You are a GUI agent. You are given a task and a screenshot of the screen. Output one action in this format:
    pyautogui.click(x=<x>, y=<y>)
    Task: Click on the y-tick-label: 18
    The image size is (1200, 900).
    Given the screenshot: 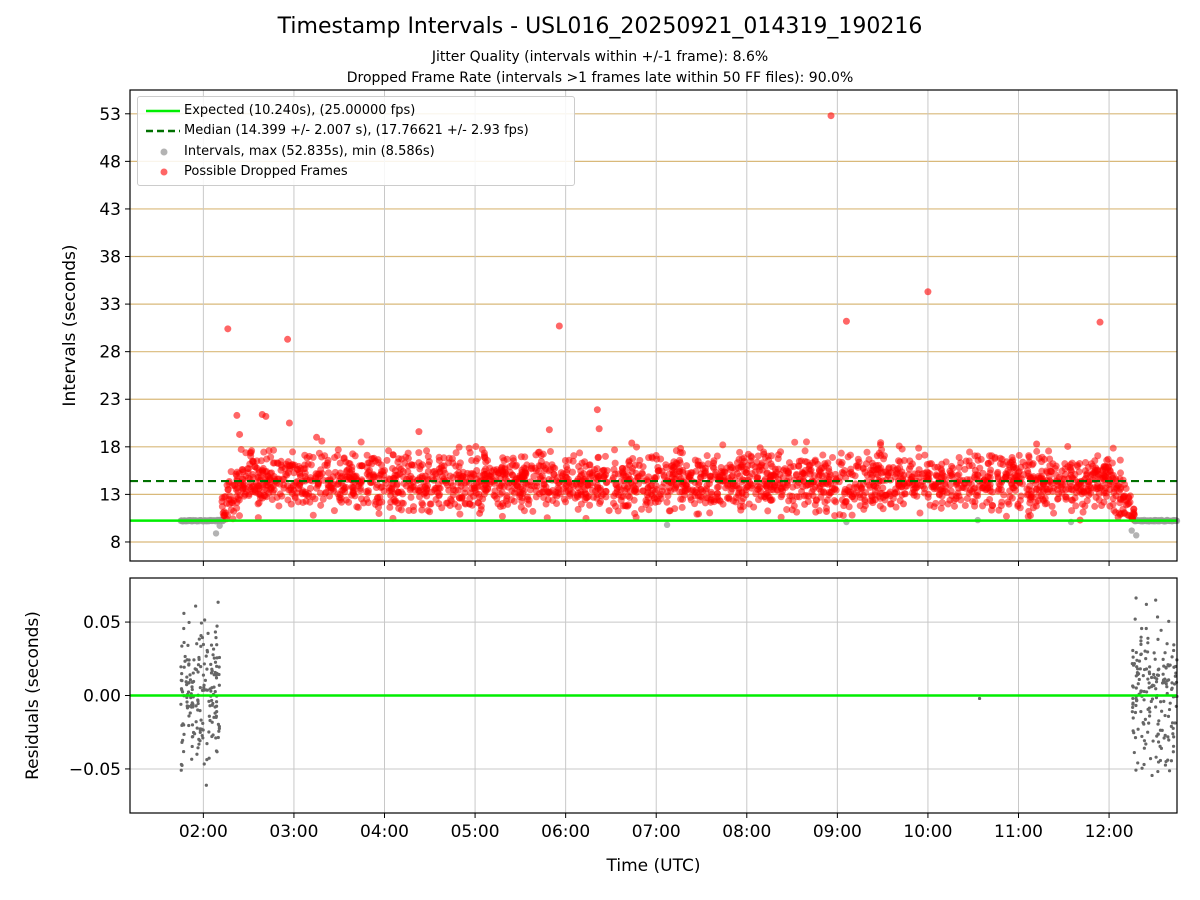 What is the action you would take?
    pyautogui.click(x=110, y=448)
    